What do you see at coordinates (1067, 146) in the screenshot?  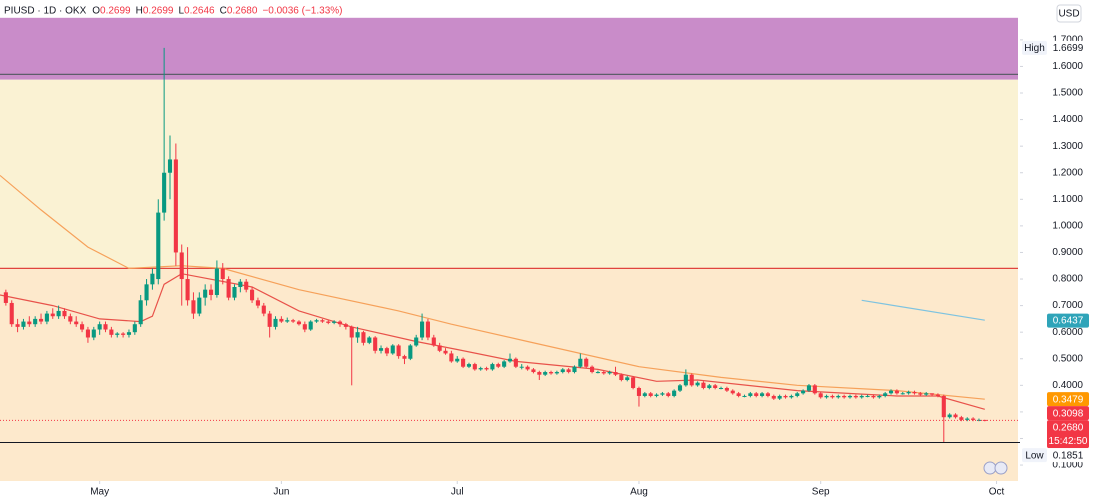 I see `y-tick-label: 1.3000` at bounding box center [1067, 146].